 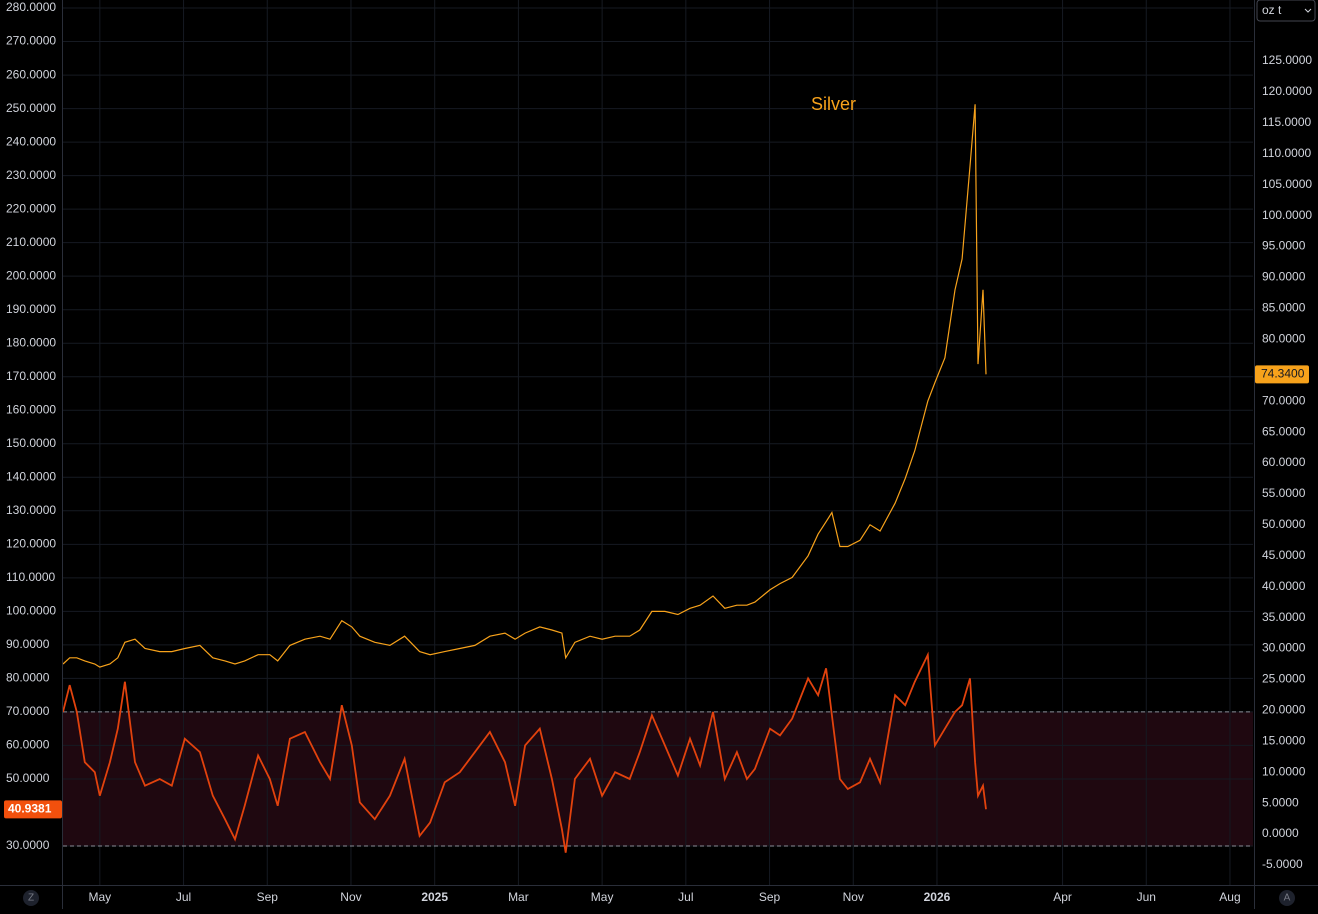 What do you see at coordinates (1284, 740) in the screenshot?
I see `y2-tick-label: 15.0000` at bounding box center [1284, 740].